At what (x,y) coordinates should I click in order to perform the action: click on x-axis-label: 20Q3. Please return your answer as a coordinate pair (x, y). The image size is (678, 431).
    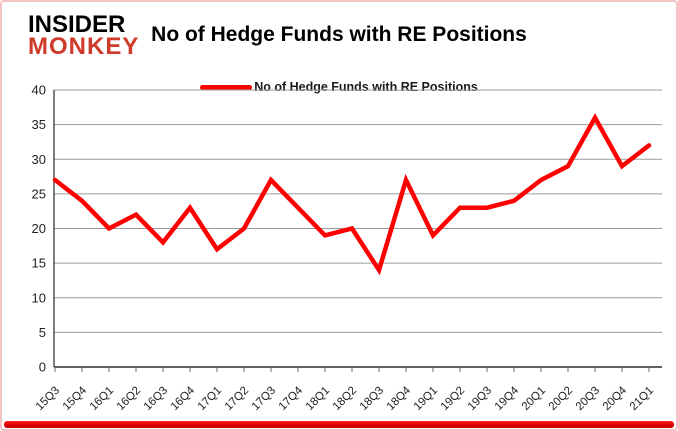
    Looking at the image, I should click on (588, 399).